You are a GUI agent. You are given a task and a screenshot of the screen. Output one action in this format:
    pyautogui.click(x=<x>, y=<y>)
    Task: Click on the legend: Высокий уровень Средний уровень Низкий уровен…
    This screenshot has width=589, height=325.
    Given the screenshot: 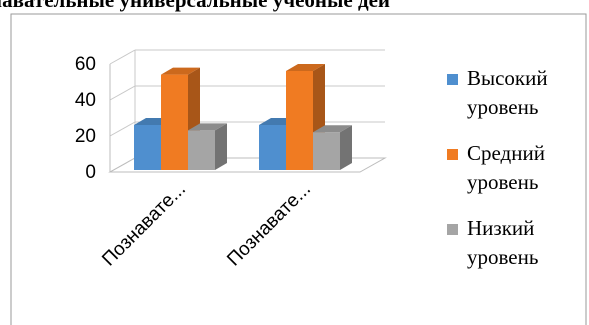 What is the action you would take?
    pyautogui.click(x=497, y=167)
    